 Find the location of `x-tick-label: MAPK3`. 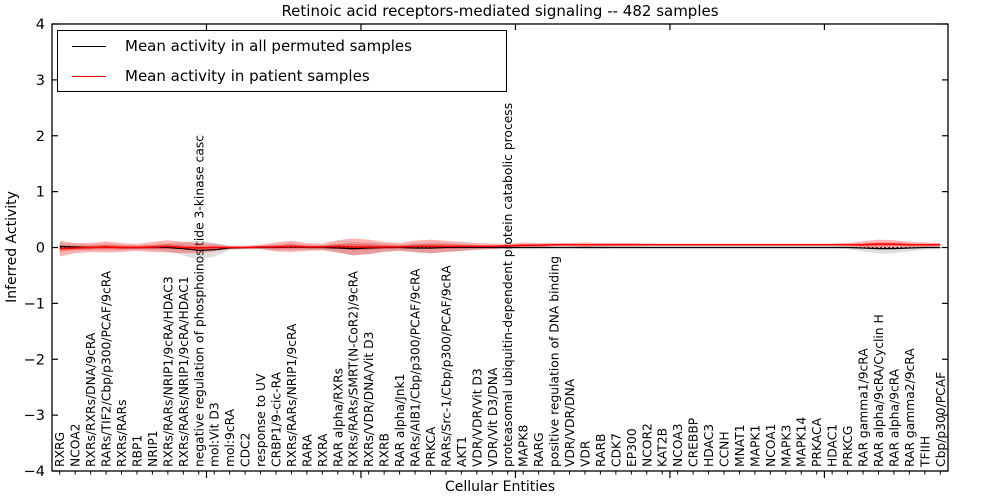

x-tick-label: MAPK3 is located at coordinates (786, 446).